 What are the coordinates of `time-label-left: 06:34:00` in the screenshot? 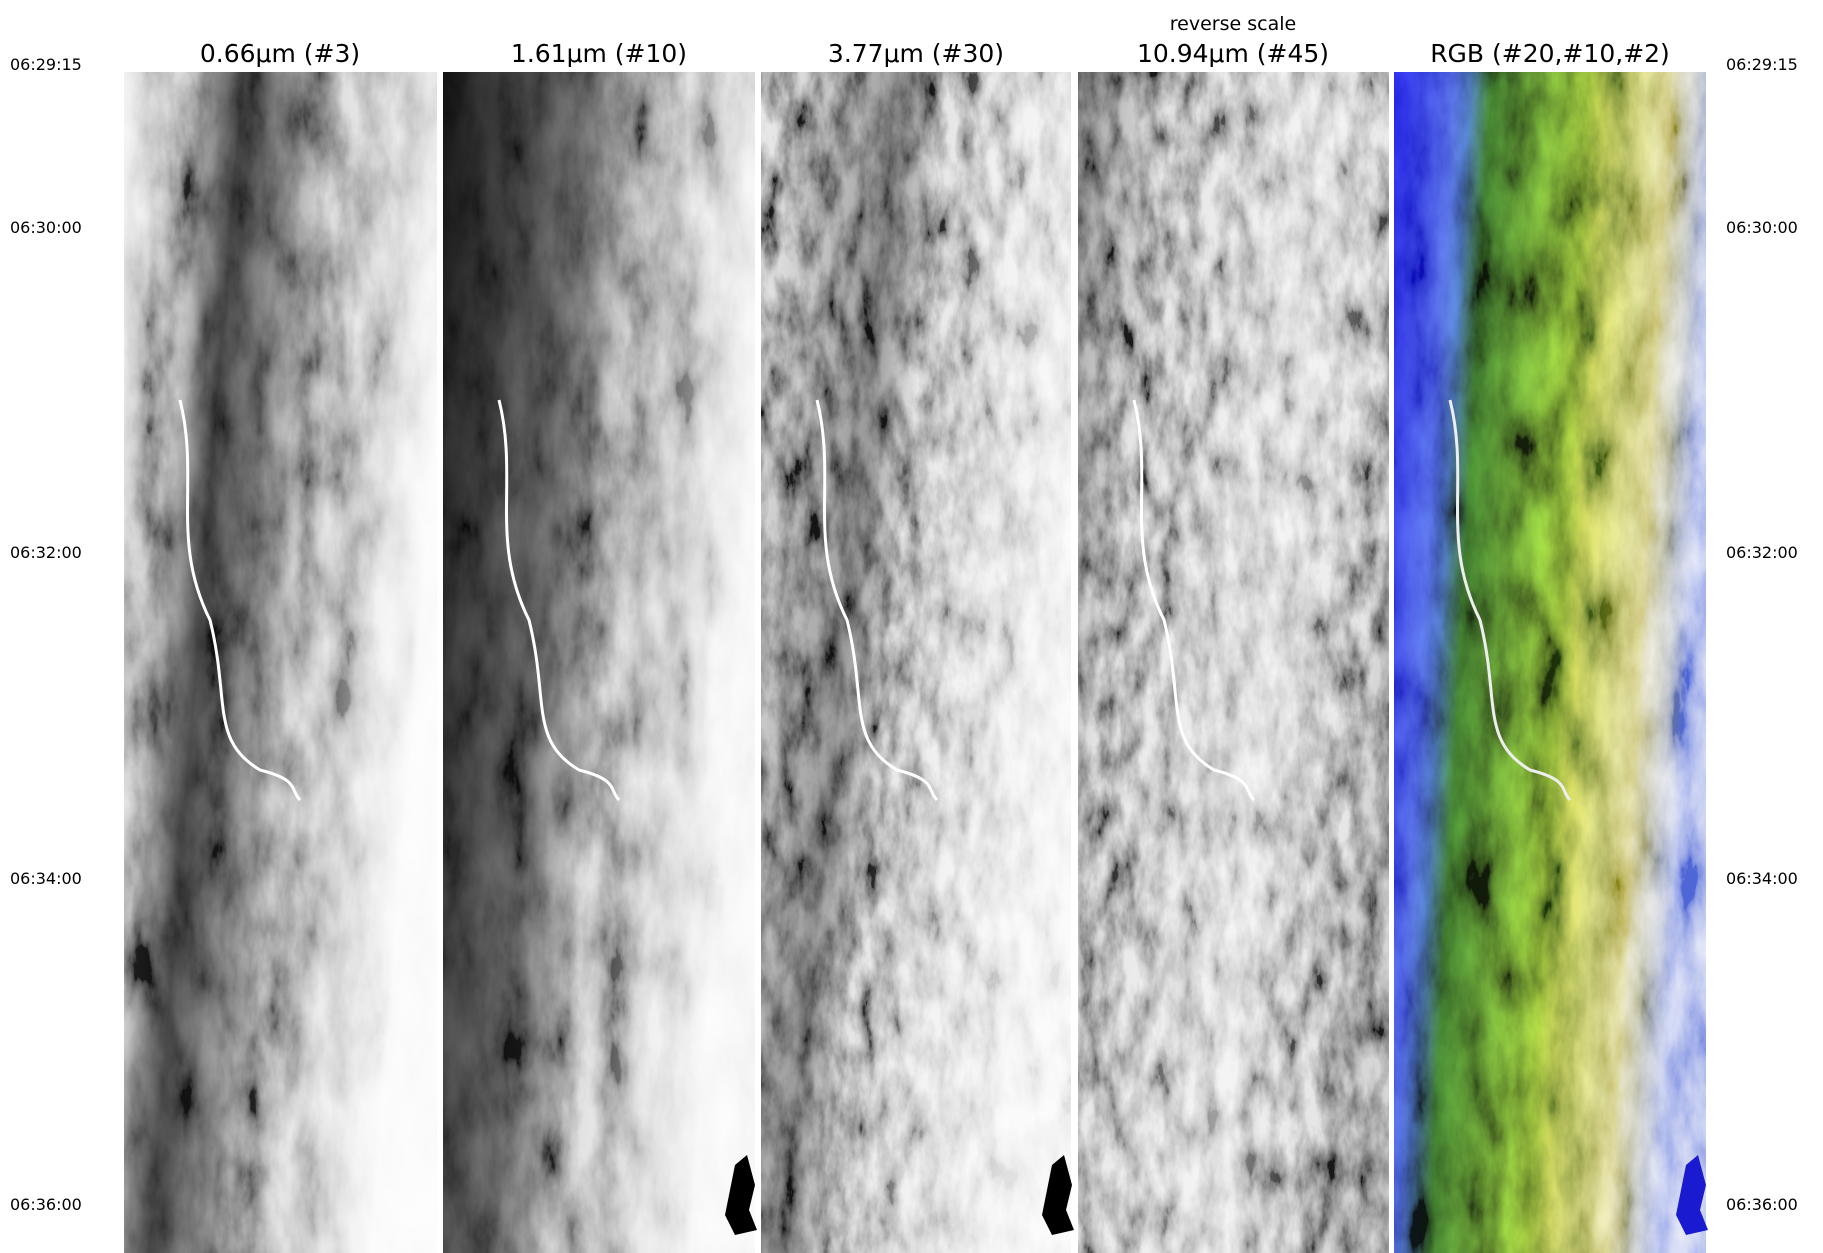 It's located at (46, 878).